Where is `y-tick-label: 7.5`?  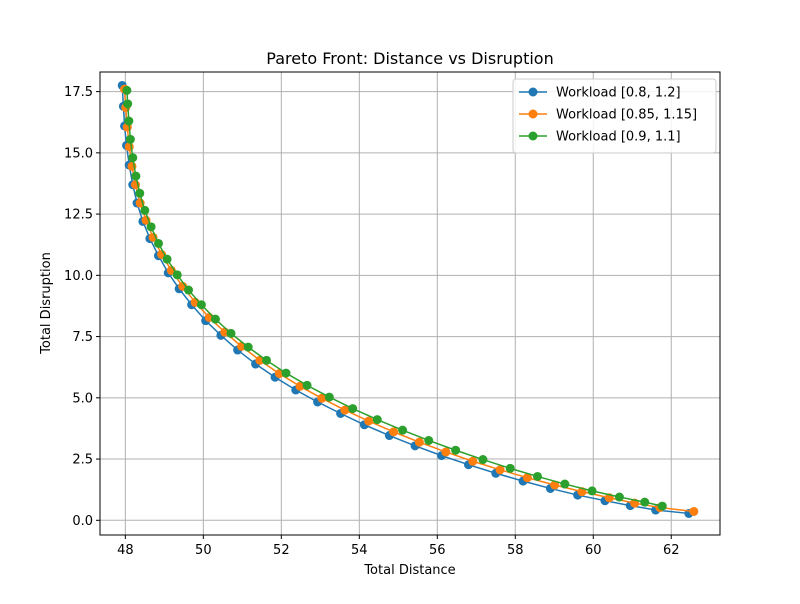 y-tick-label: 7.5 is located at coordinates (82, 337).